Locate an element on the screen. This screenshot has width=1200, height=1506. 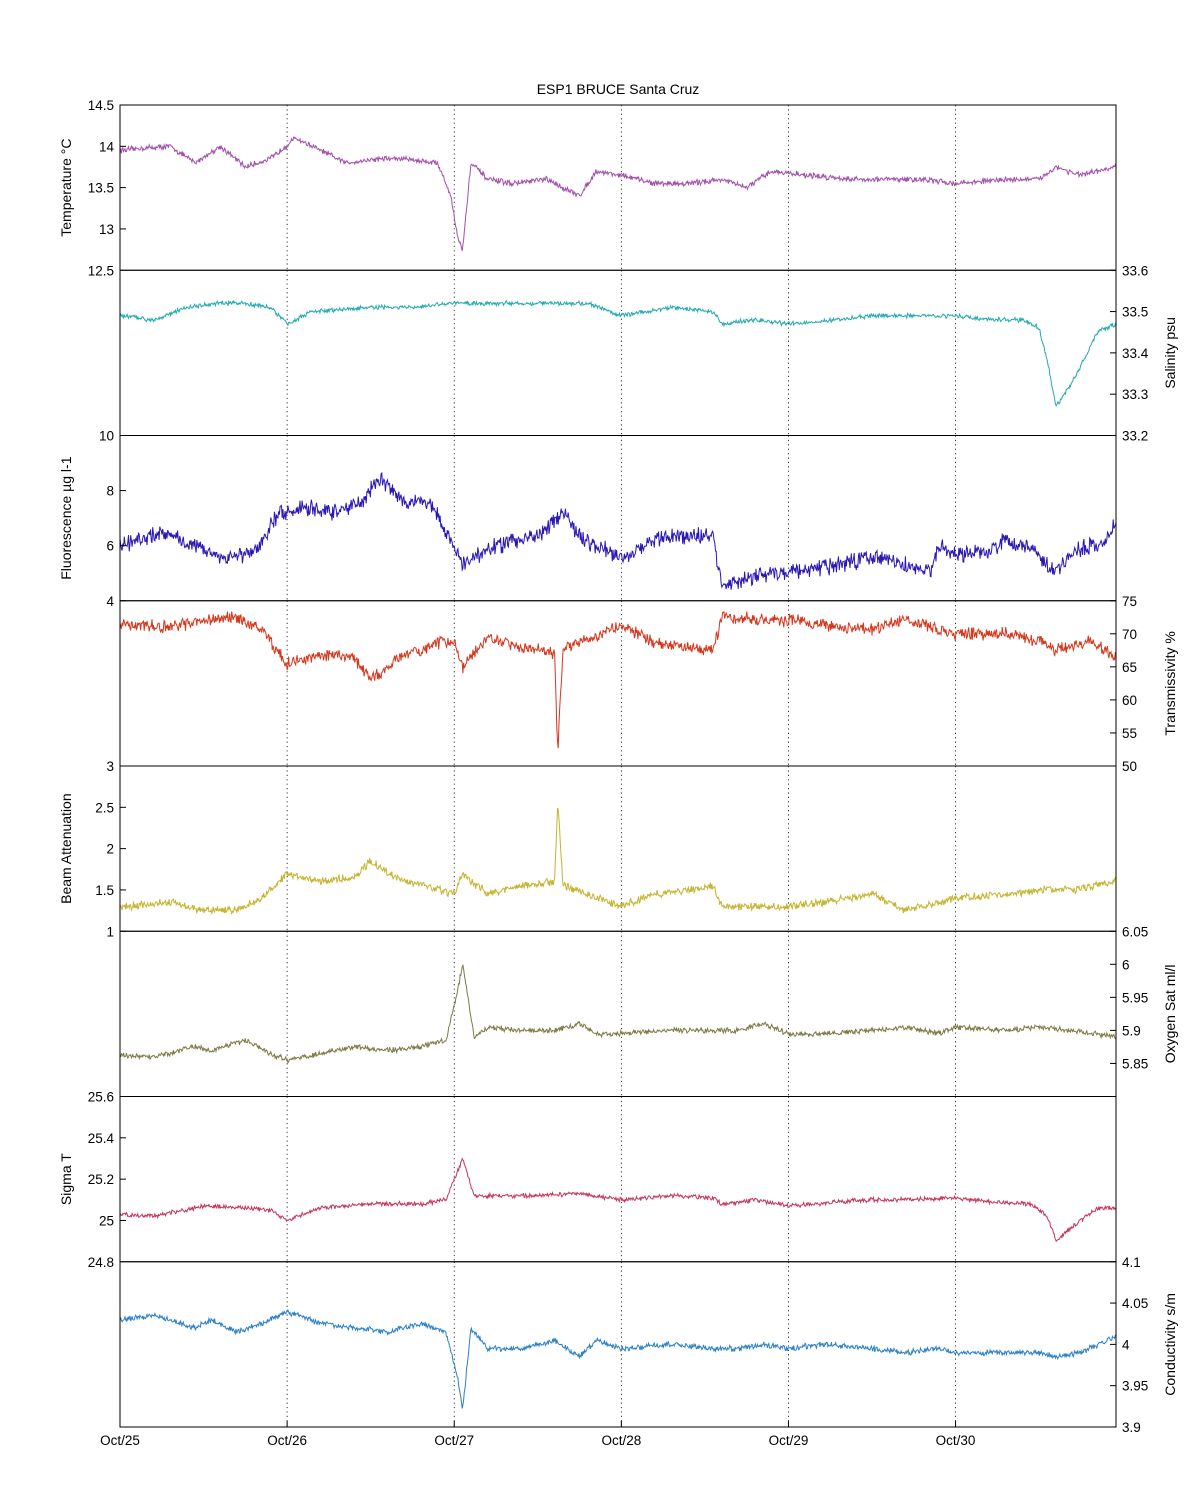
y-tick-label: 13 is located at coordinates (106, 229).